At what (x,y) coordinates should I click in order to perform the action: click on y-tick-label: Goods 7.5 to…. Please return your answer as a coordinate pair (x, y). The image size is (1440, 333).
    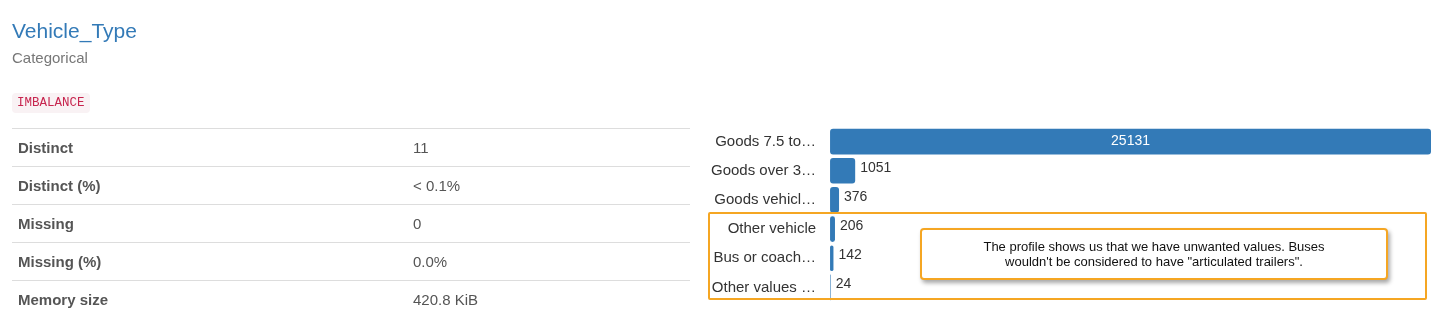
    Looking at the image, I should click on (766, 140).